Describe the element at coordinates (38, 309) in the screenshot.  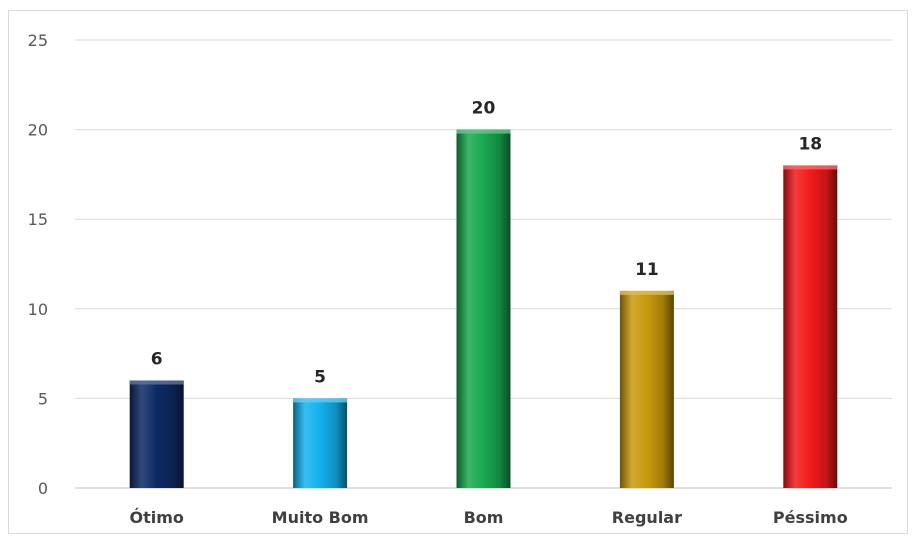
I see `y-tick-label-10: 10` at that location.